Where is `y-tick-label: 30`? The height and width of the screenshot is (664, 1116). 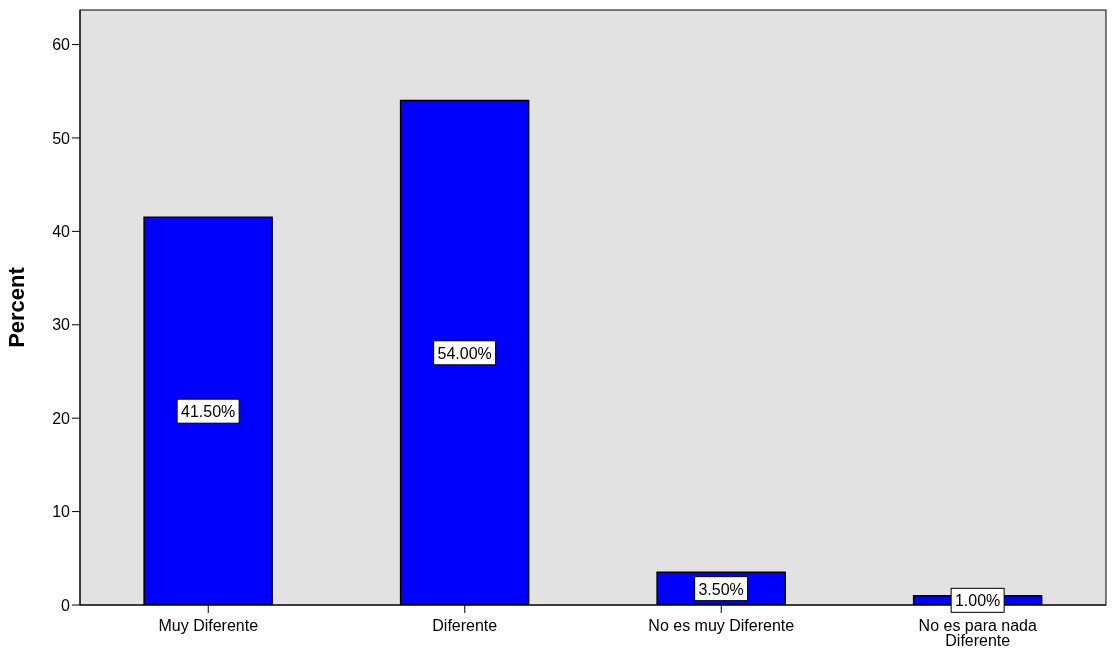
y-tick-label: 30 is located at coordinates (61, 325).